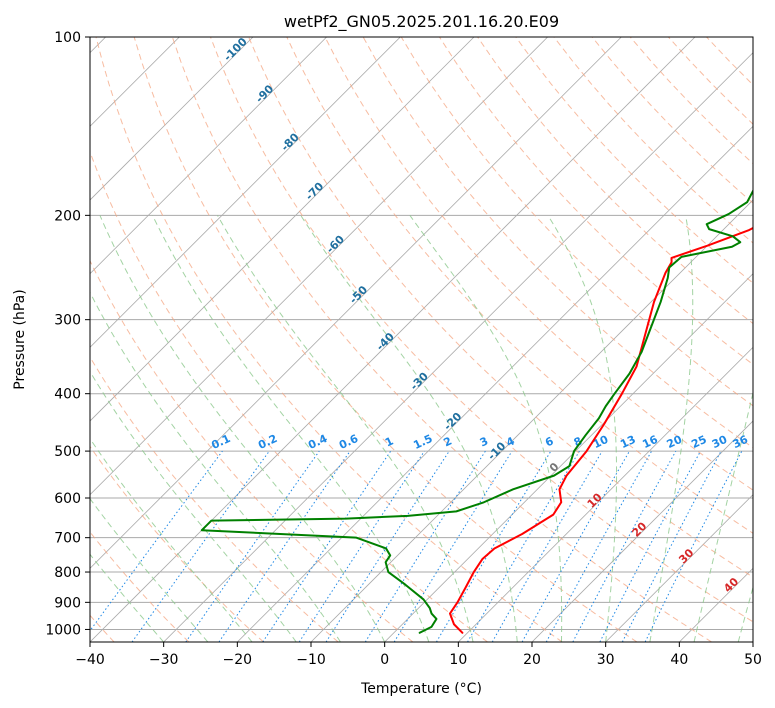  Describe the element at coordinates (606, 660) in the screenshot. I see `x-tick-label: 30` at that location.